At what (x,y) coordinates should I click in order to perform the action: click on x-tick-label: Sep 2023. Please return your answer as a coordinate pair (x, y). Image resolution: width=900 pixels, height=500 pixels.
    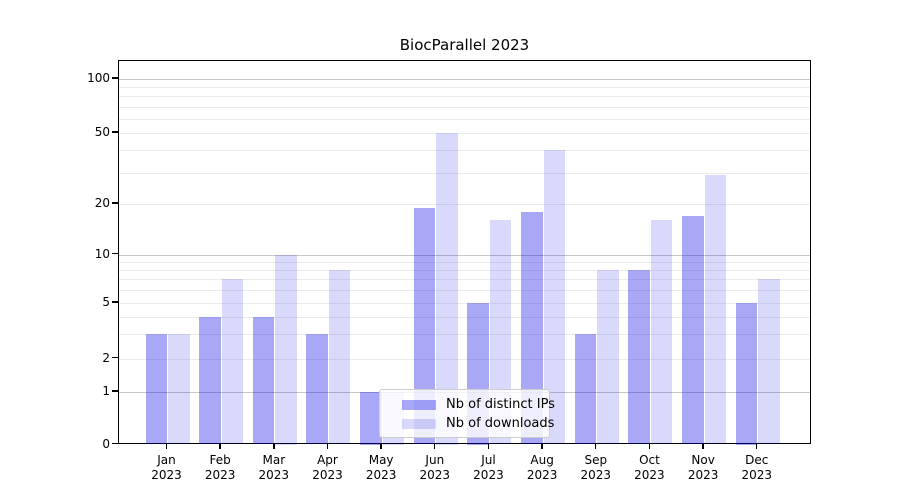
    Looking at the image, I should click on (596, 467).